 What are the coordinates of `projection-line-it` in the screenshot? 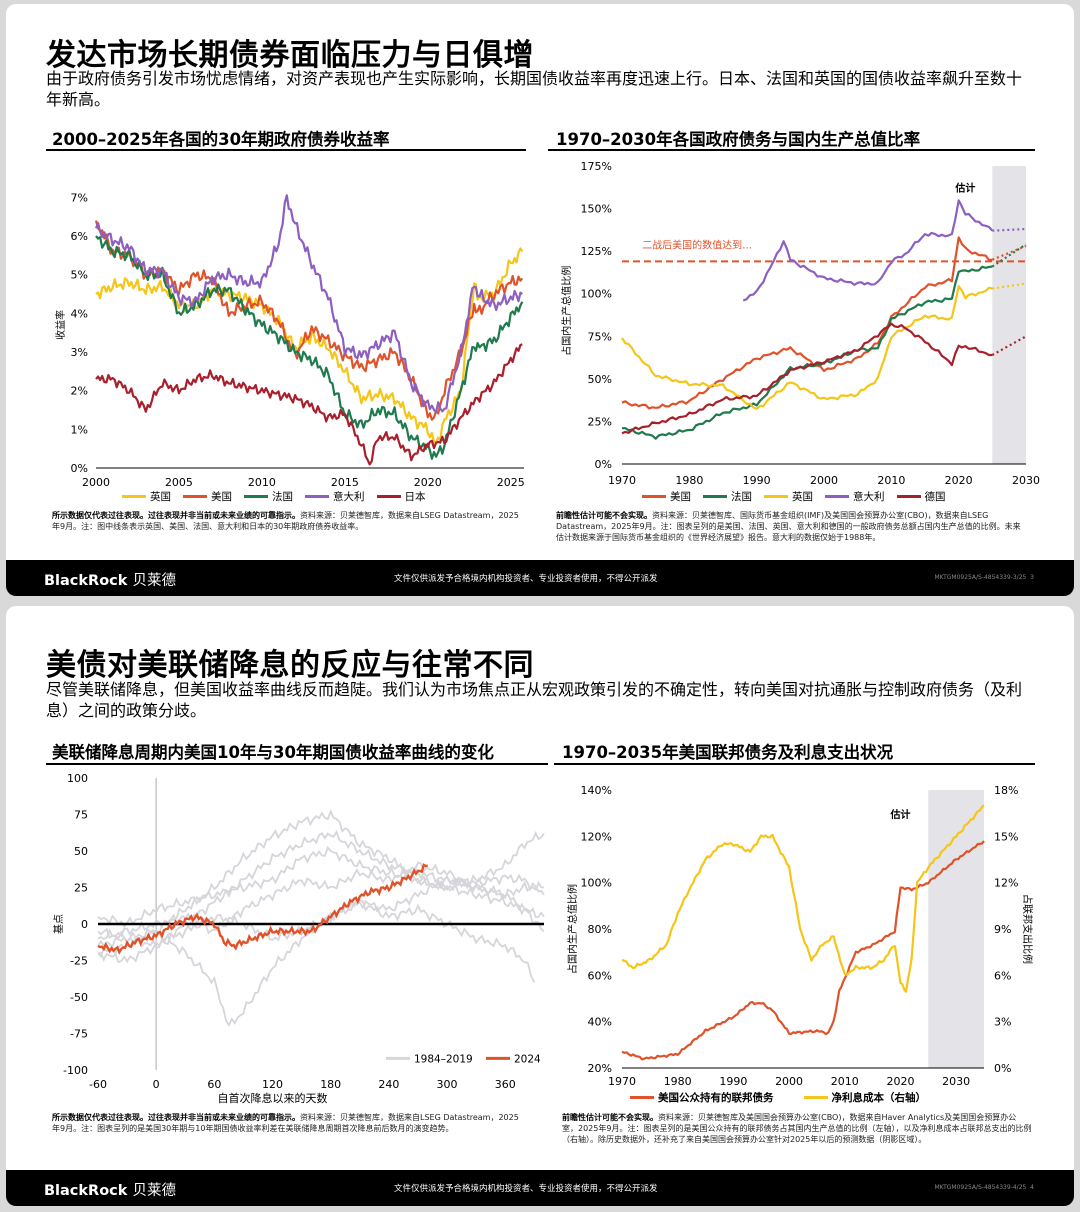 It's located at (1009, 229).